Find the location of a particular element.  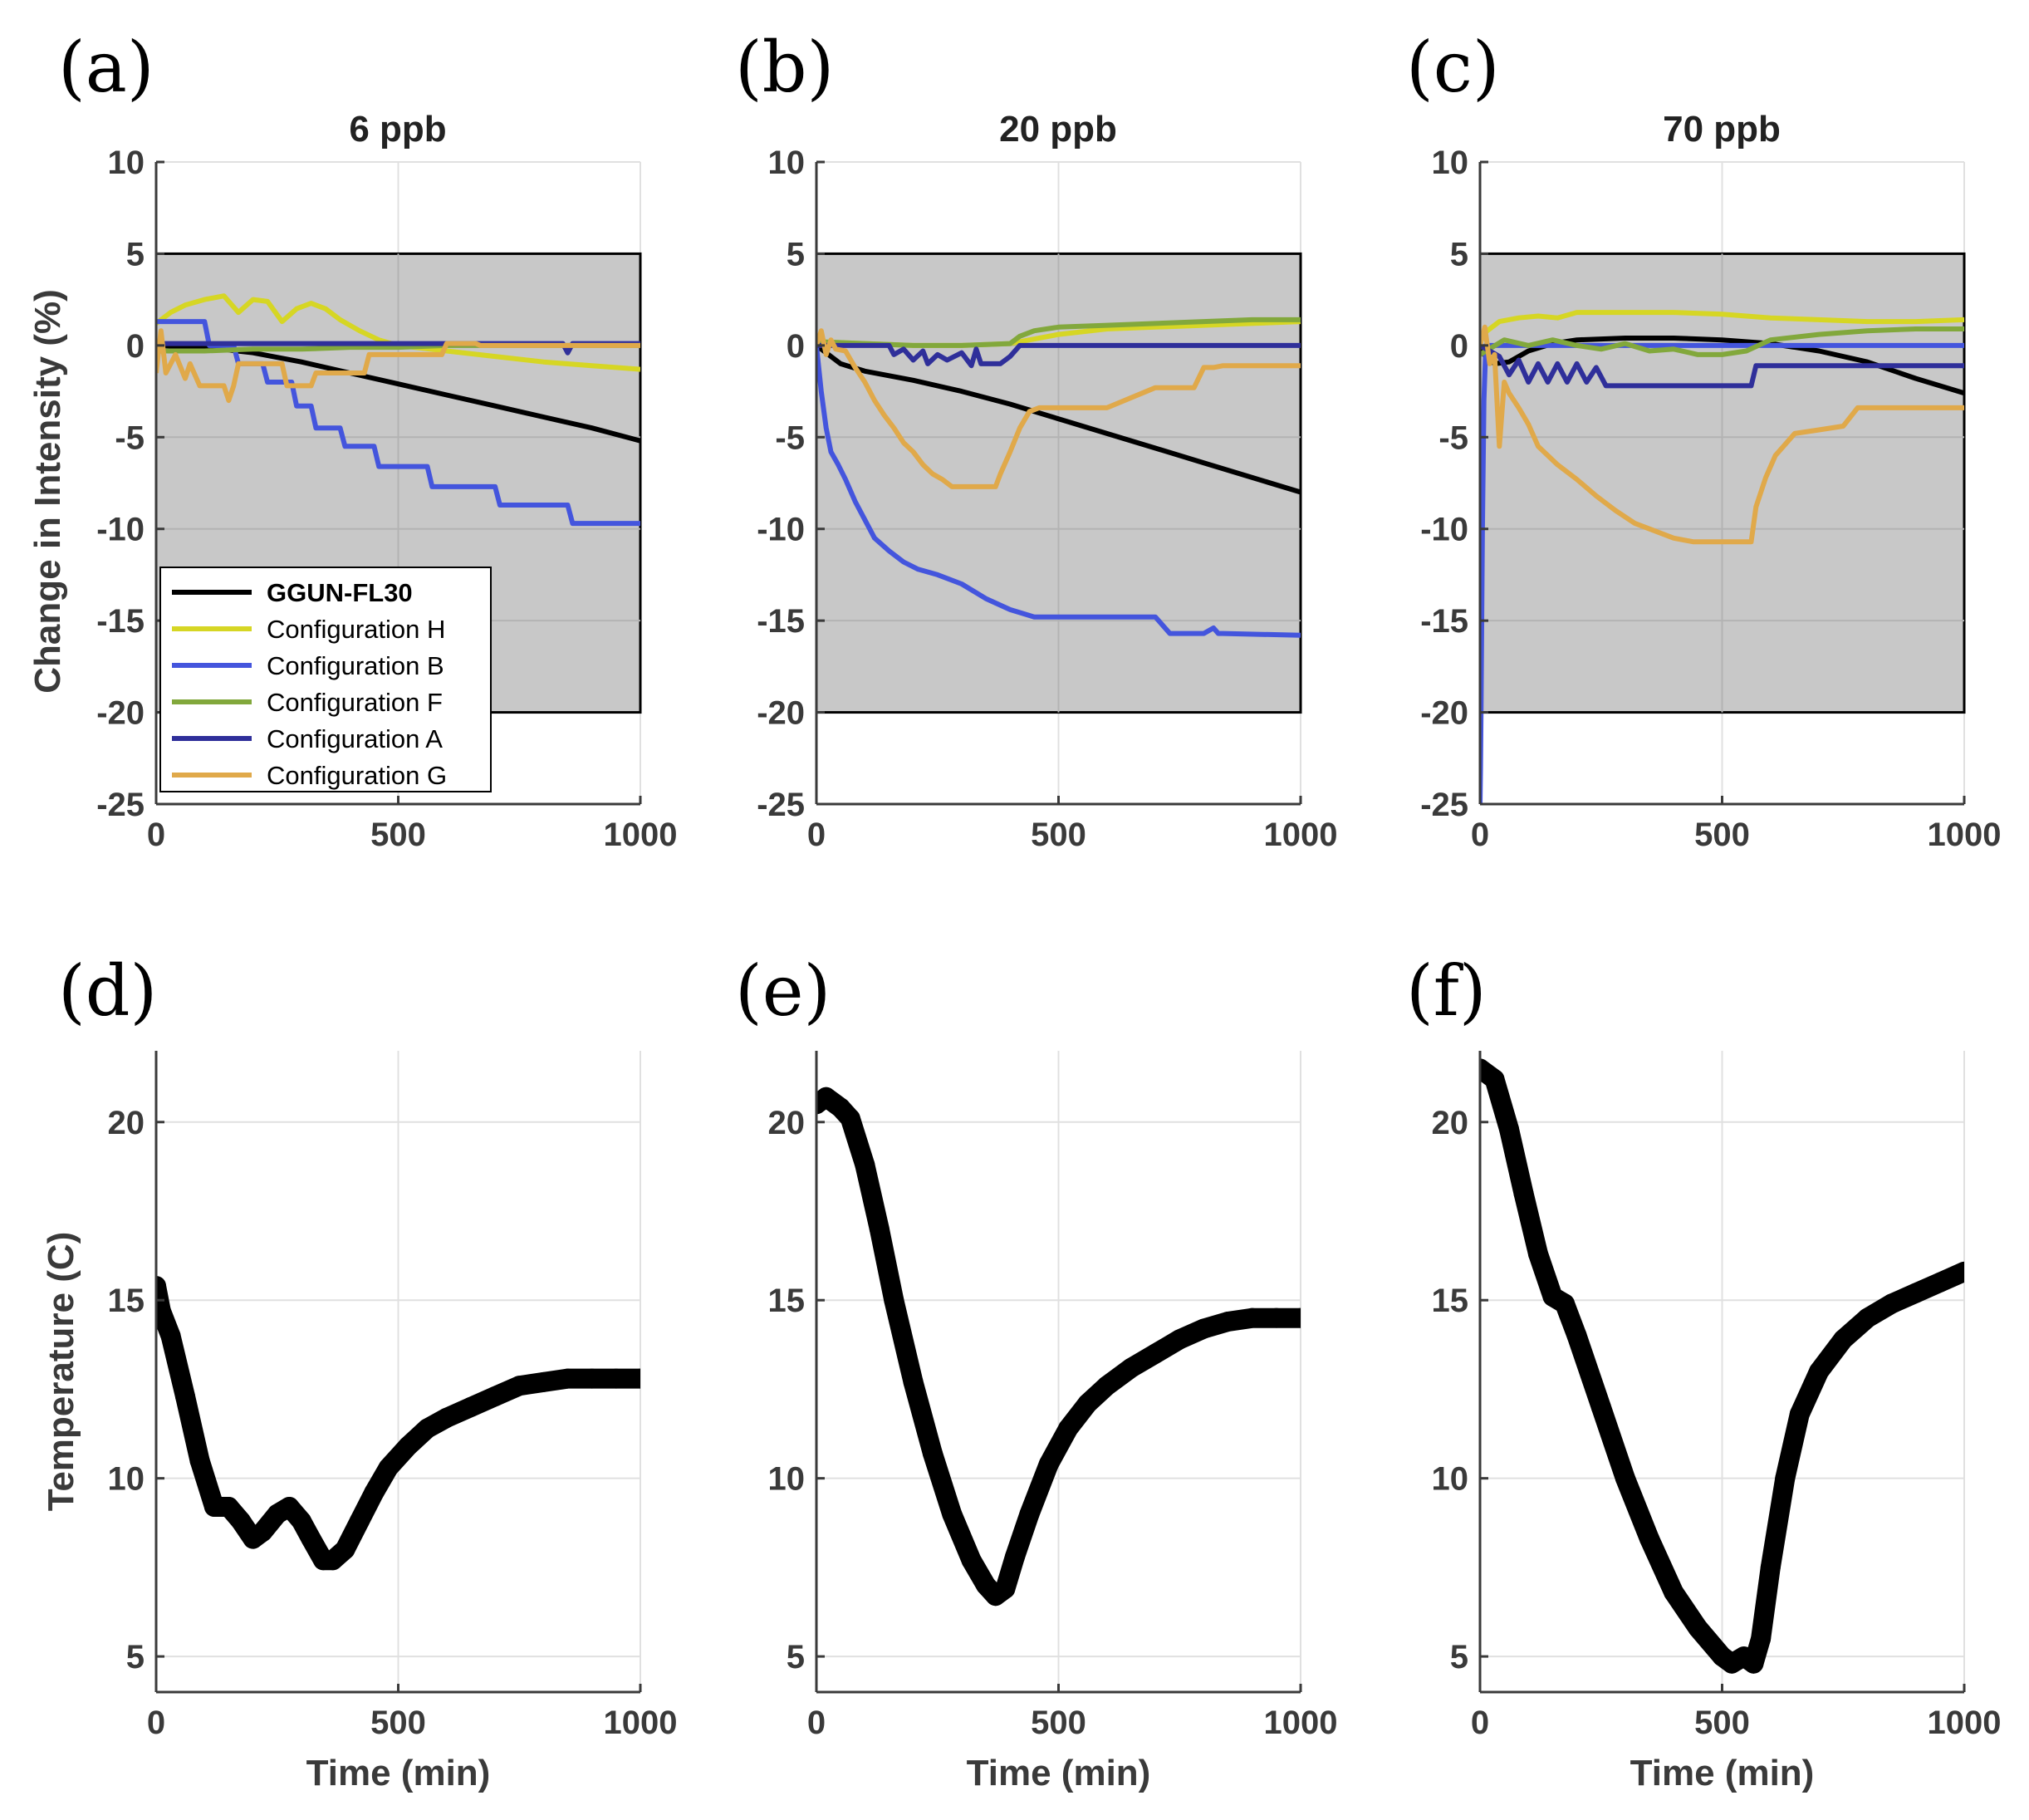

y-tick-label: -15 is located at coordinates (1444, 621).